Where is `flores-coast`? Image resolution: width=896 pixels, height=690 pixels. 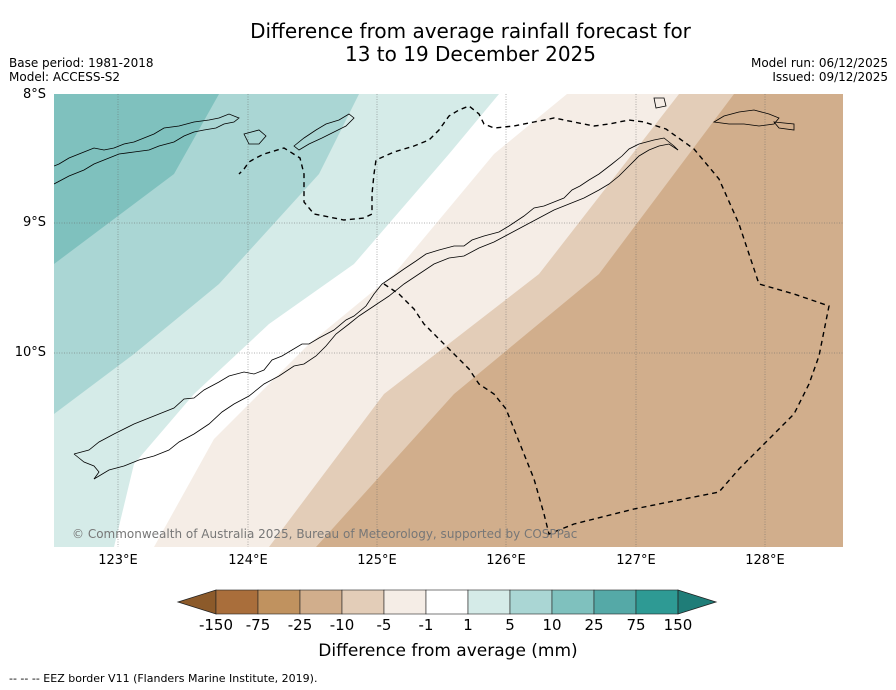
flores-coast is located at coordinates (147, 149).